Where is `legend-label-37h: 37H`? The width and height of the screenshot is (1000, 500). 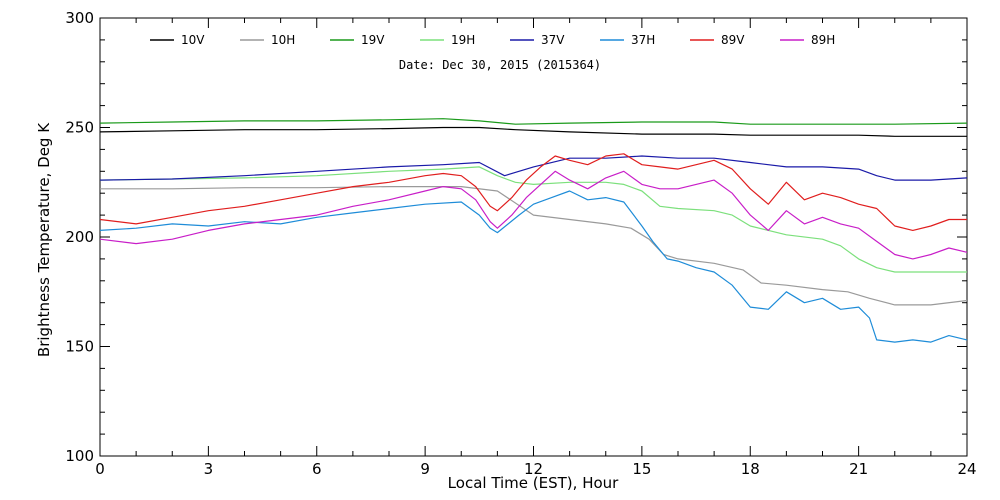 legend-label-37h: 37H is located at coordinates (643, 40).